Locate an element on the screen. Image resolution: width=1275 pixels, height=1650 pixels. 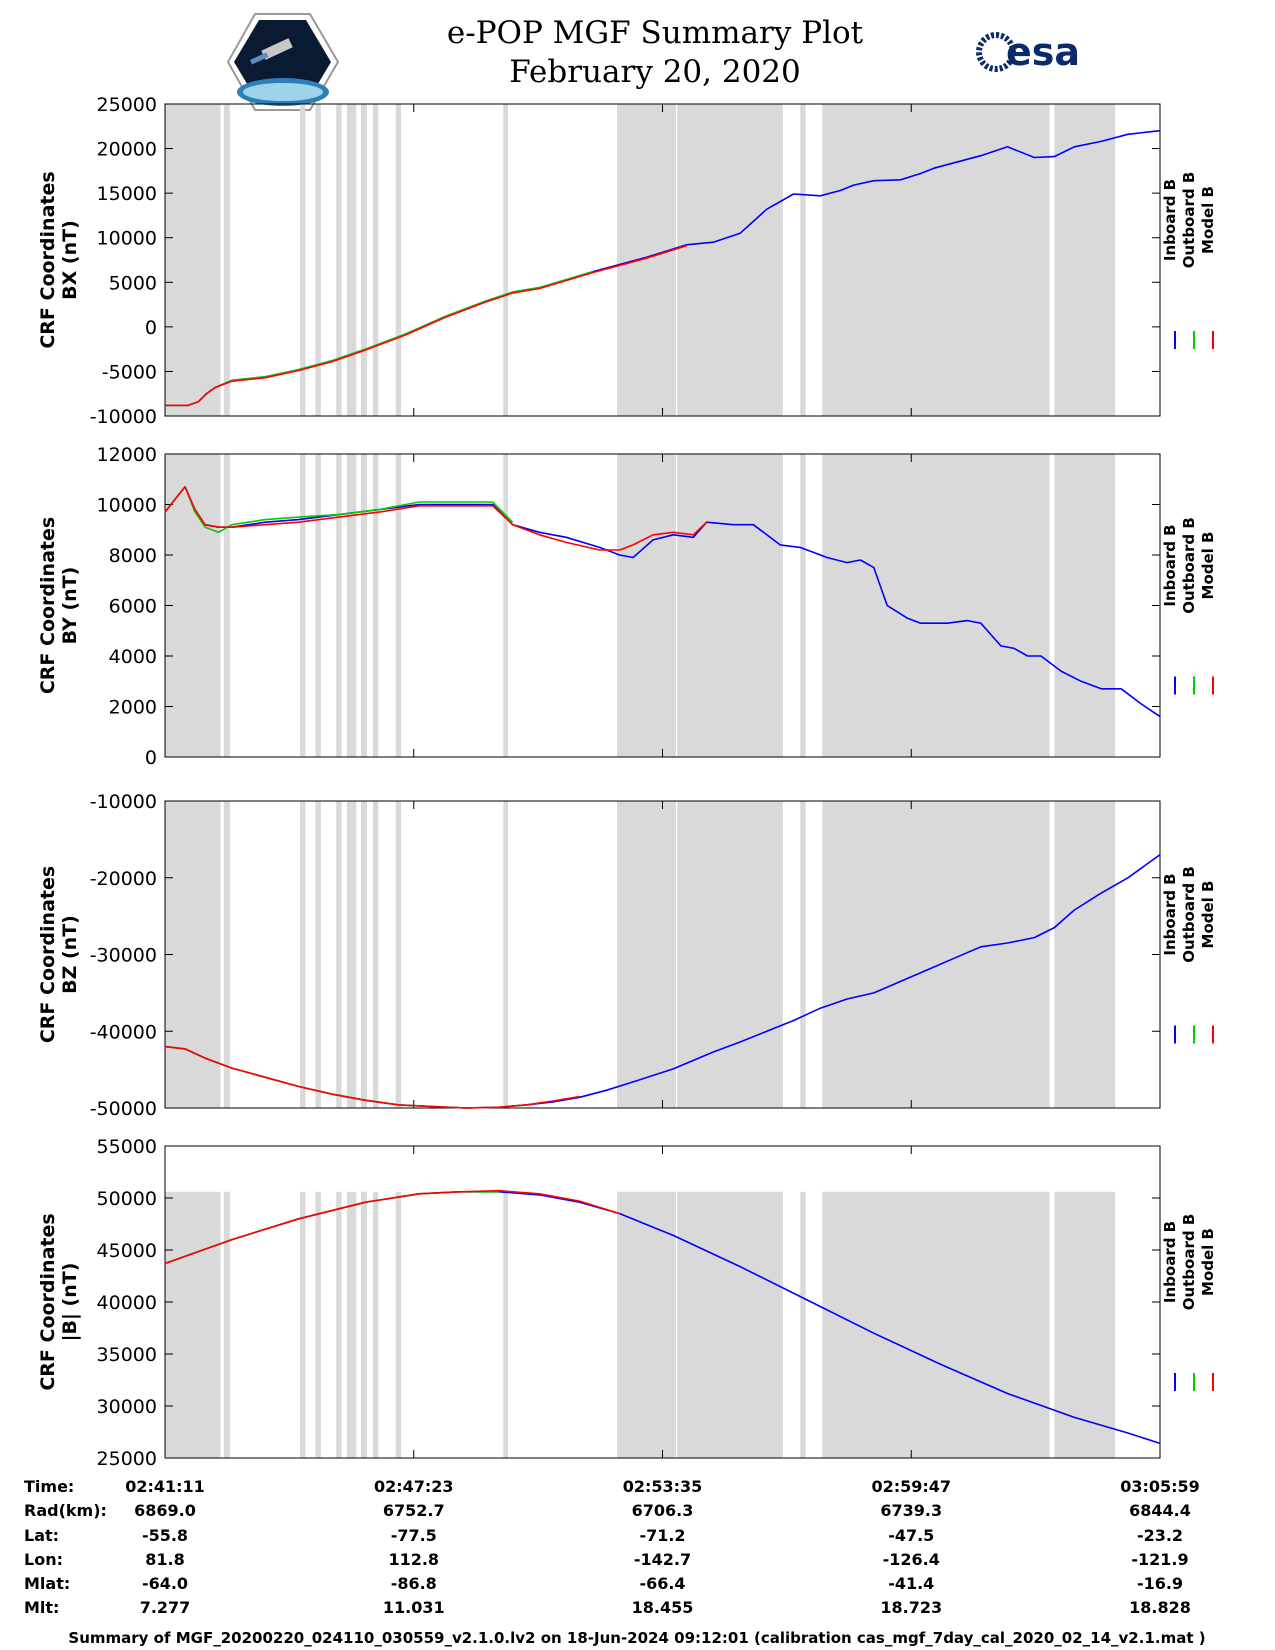
y-tick-label: 15000 is located at coordinates (127, 194).